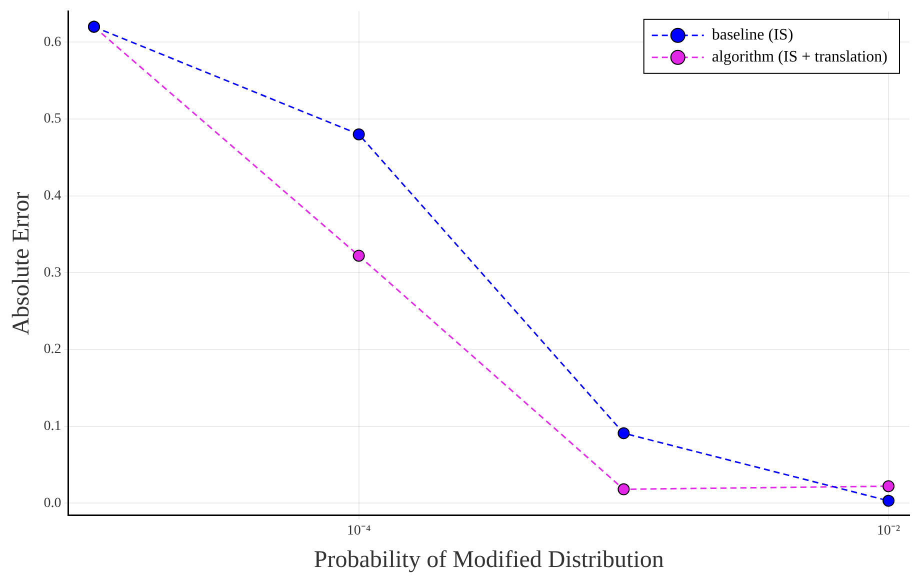 The image size is (916, 583). What do you see at coordinates (21, 264) in the screenshot?
I see `y-axis-title: Absolute Error` at bounding box center [21, 264].